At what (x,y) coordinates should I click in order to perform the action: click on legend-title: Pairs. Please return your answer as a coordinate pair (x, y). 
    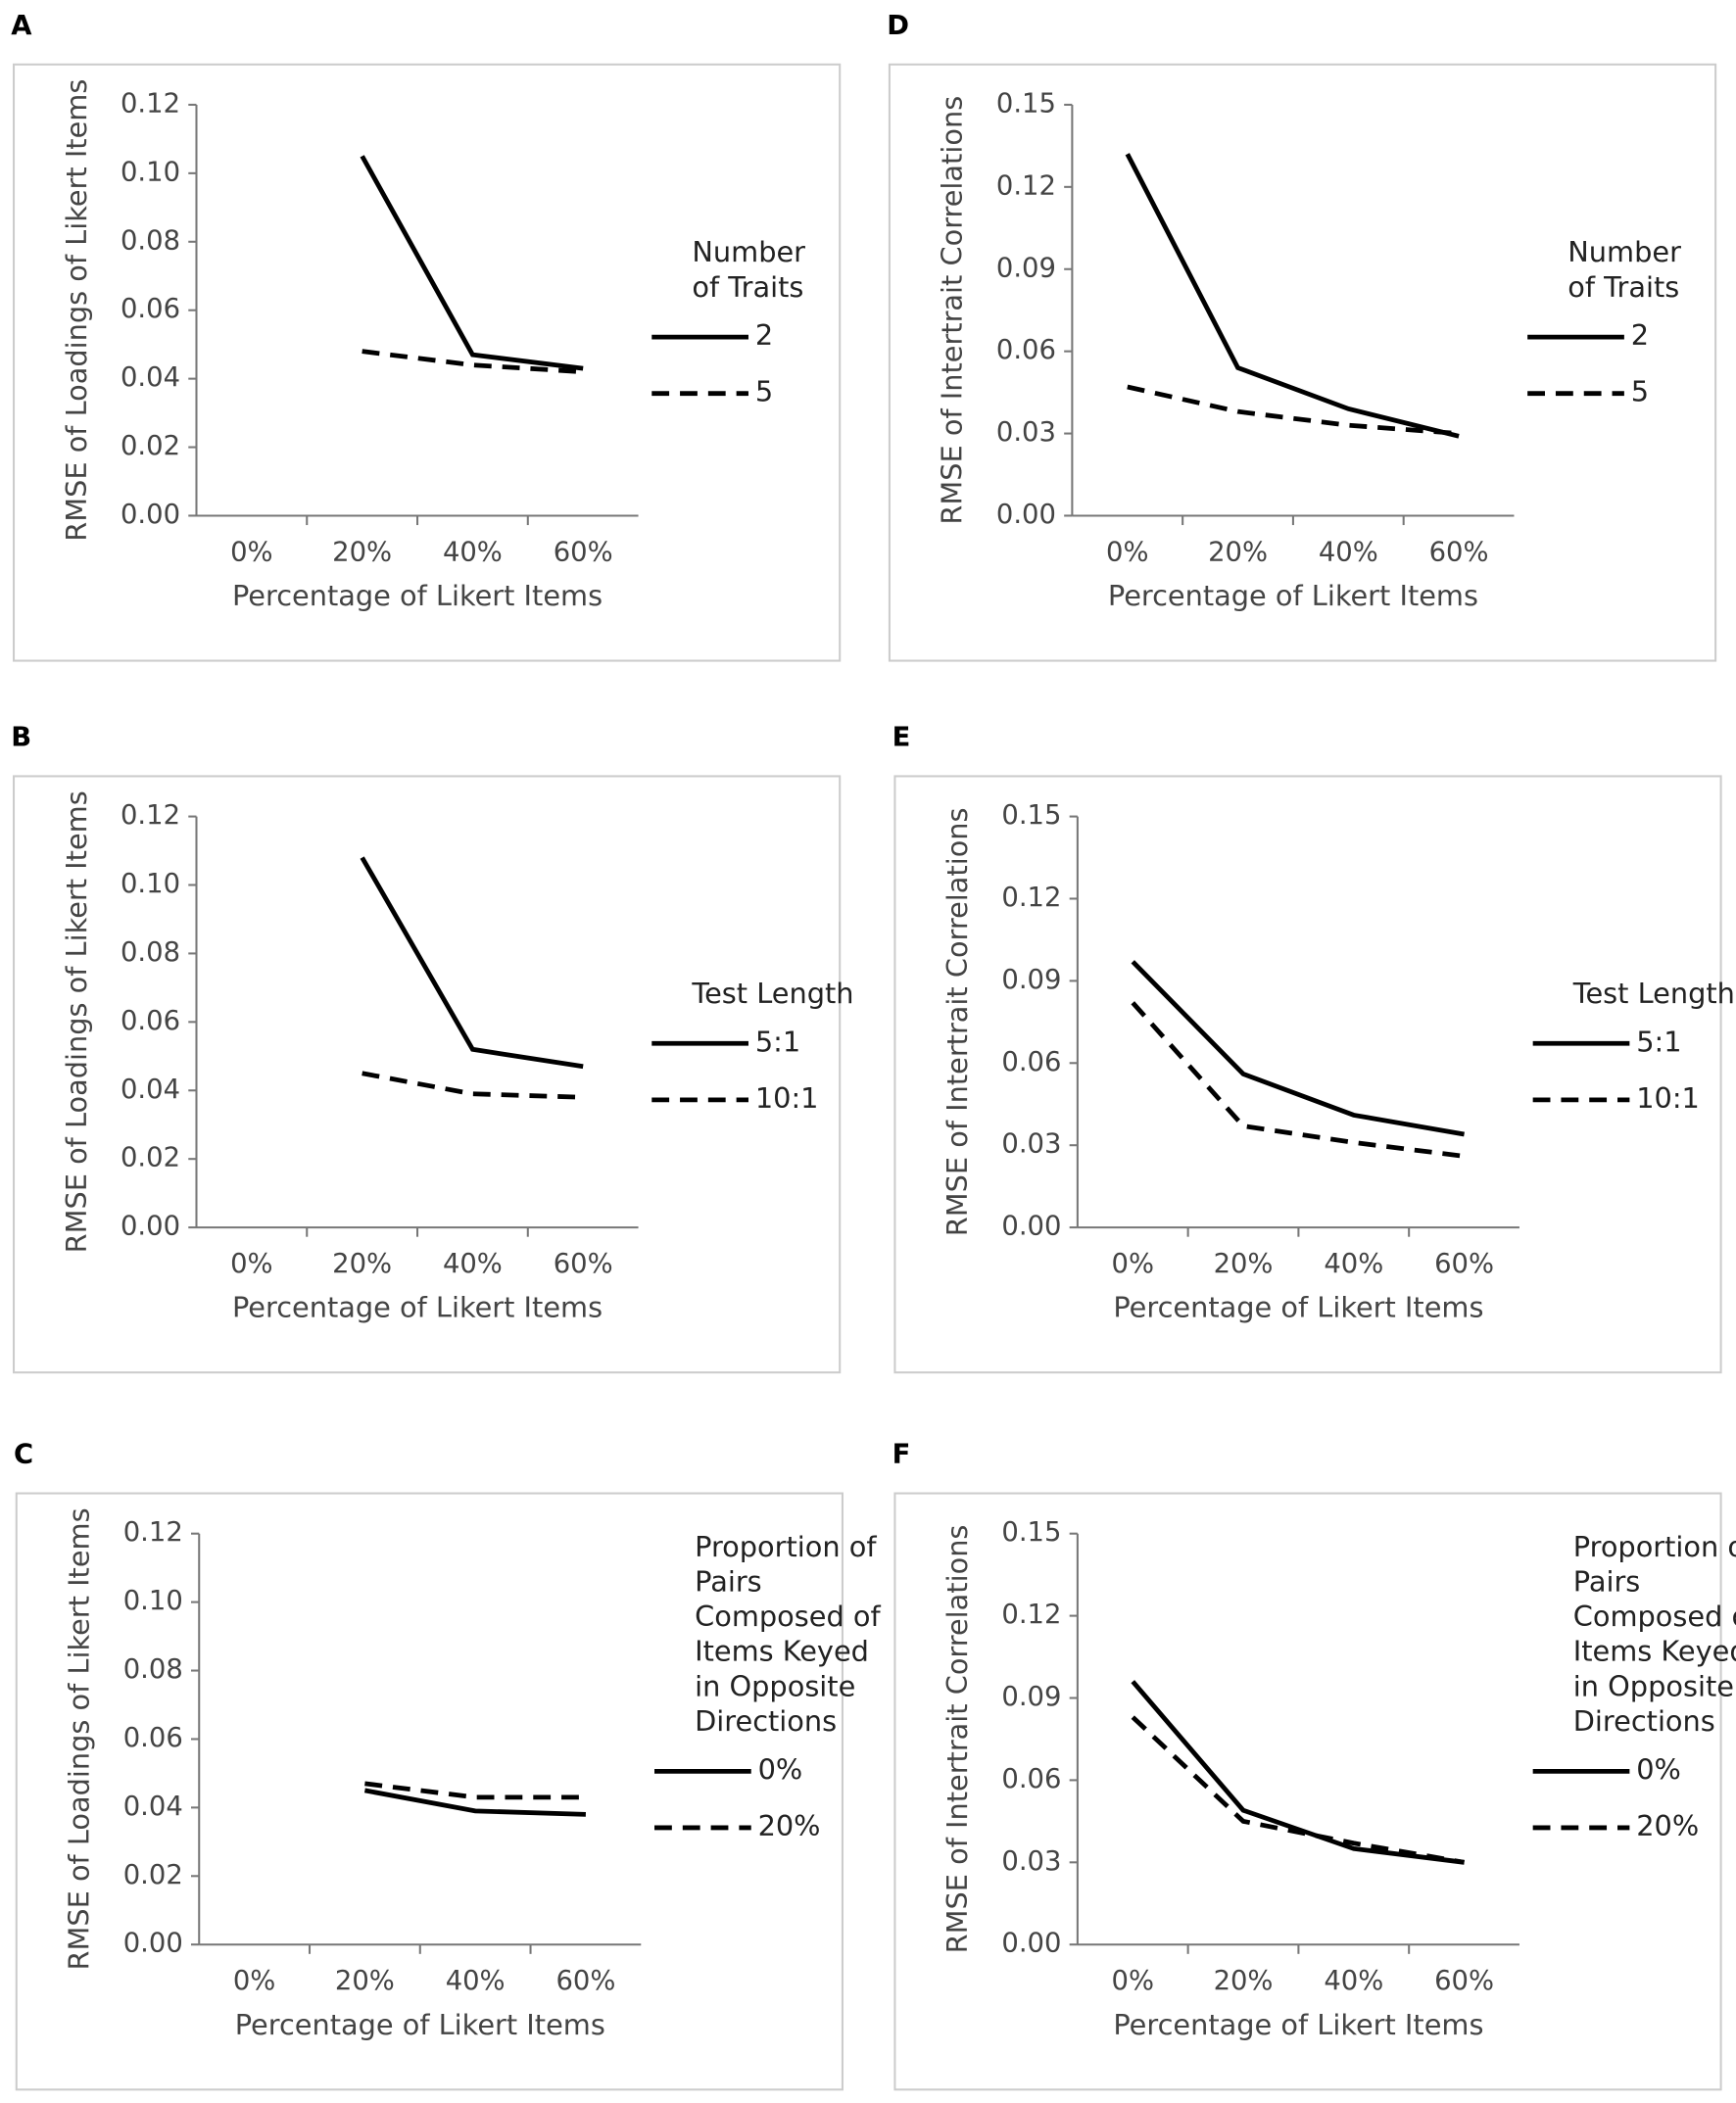
    Looking at the image, I should click on (728, 1581).